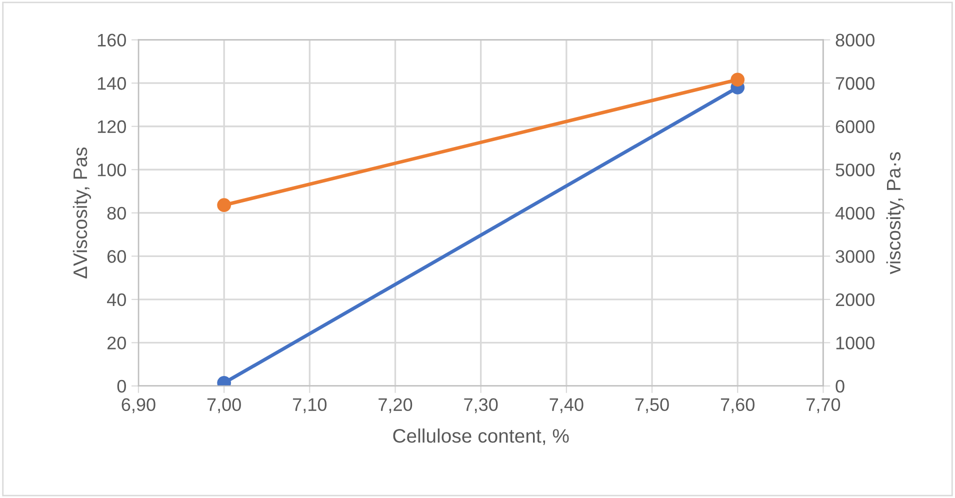 Image resolution: width=955 pixels, height=498 pixels. What do you see at coordinates (310, 406) in the screenshot?
I see `x-tick-label: 7,10` at bounding box center [310, 406].